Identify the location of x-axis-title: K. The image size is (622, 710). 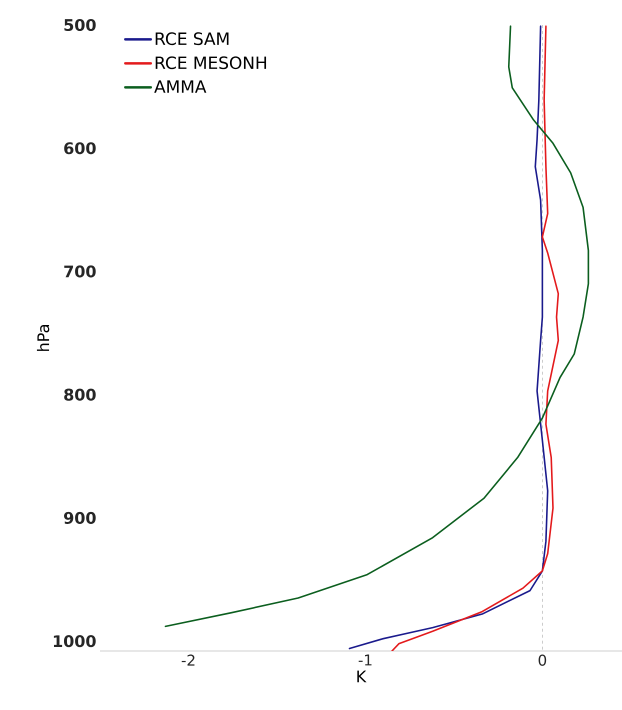
(362, 676).